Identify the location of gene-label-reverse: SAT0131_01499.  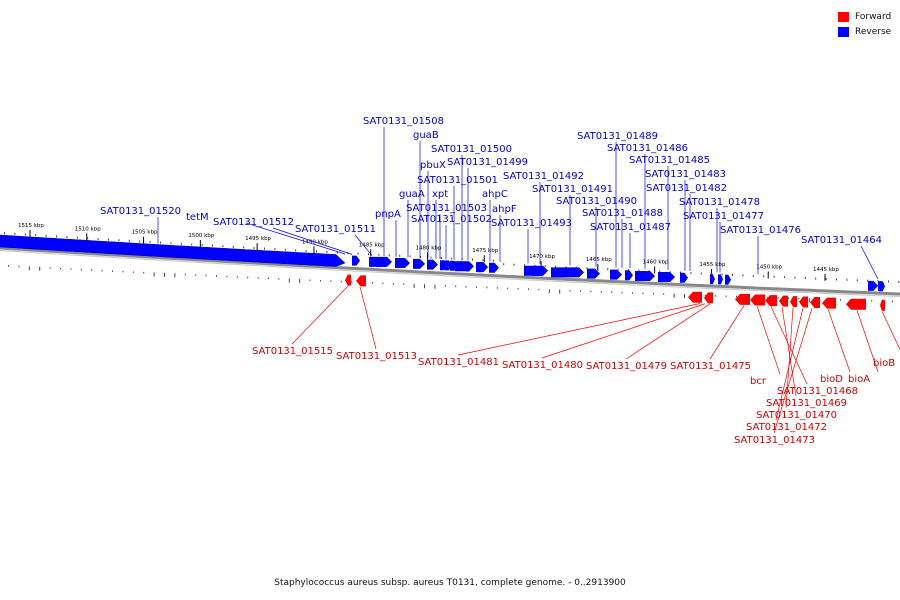
(487, 162).